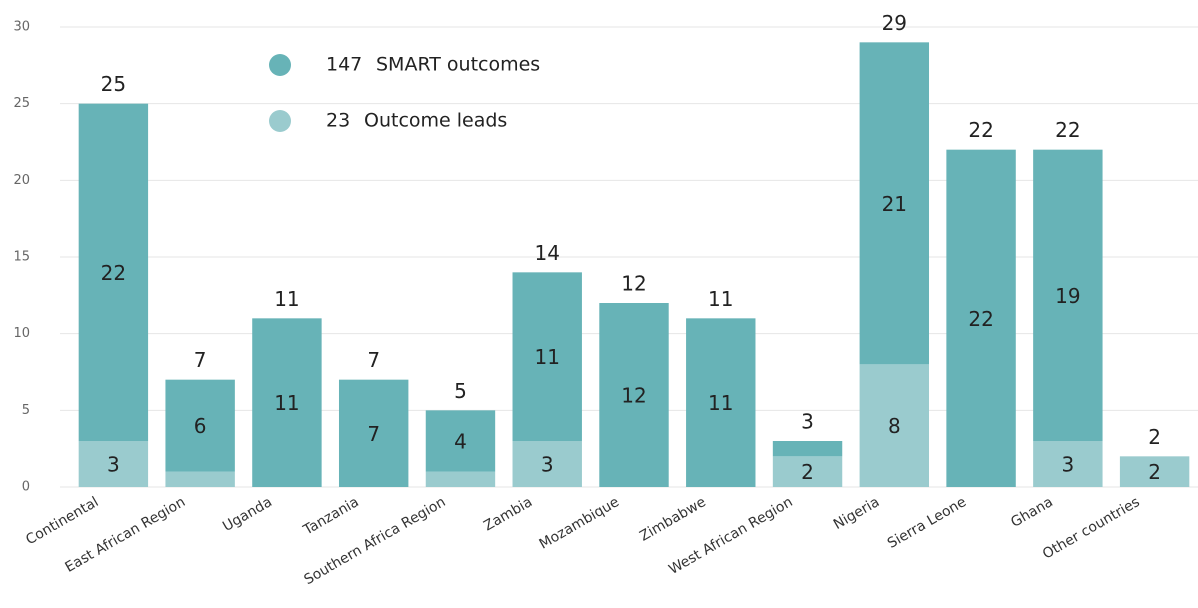  I want to click on value-label: 19, so click(1067, 296).